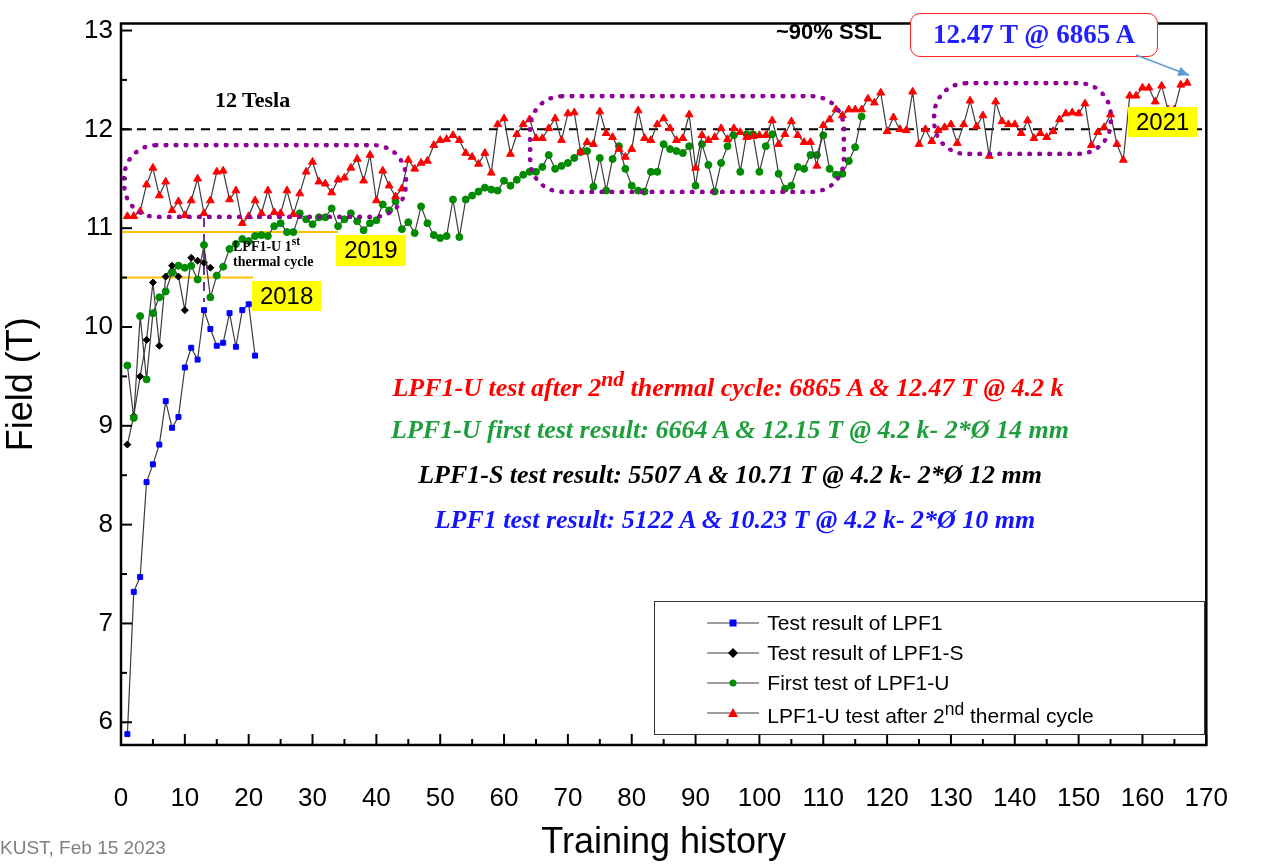  What do you see at coordinates (105, 621) in the screenshot?
I see `y-tick-label: 7` at bounding box center [105, 621].